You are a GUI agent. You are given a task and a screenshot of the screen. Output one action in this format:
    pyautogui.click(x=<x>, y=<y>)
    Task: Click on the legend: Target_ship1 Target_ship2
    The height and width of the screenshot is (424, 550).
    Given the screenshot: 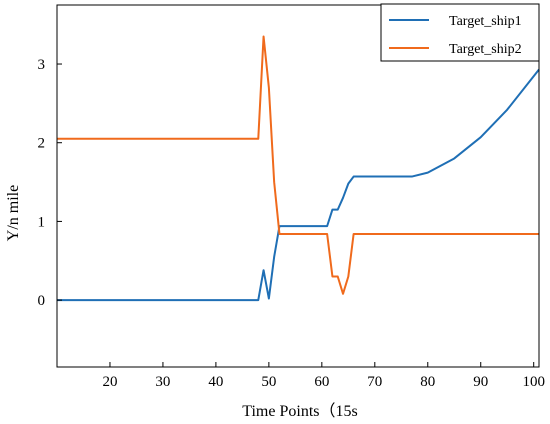 What is the action you would take?
    pyautogui.click(x=460, y=32)
    